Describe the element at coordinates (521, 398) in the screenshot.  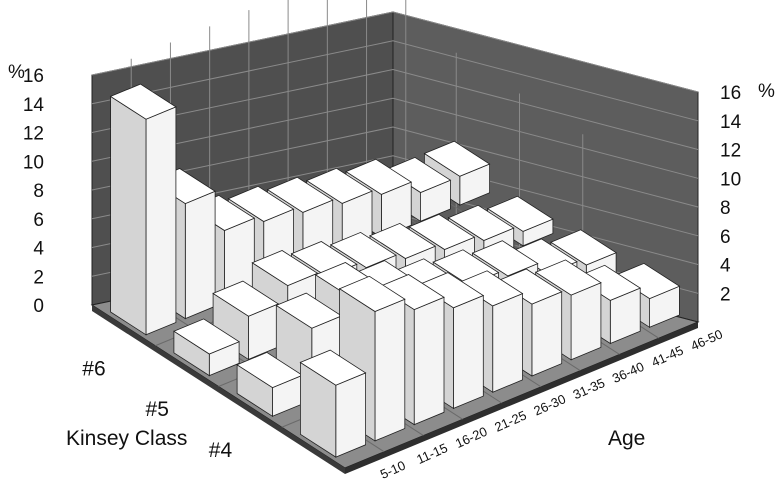
I see `floor-edge-right` at that location.